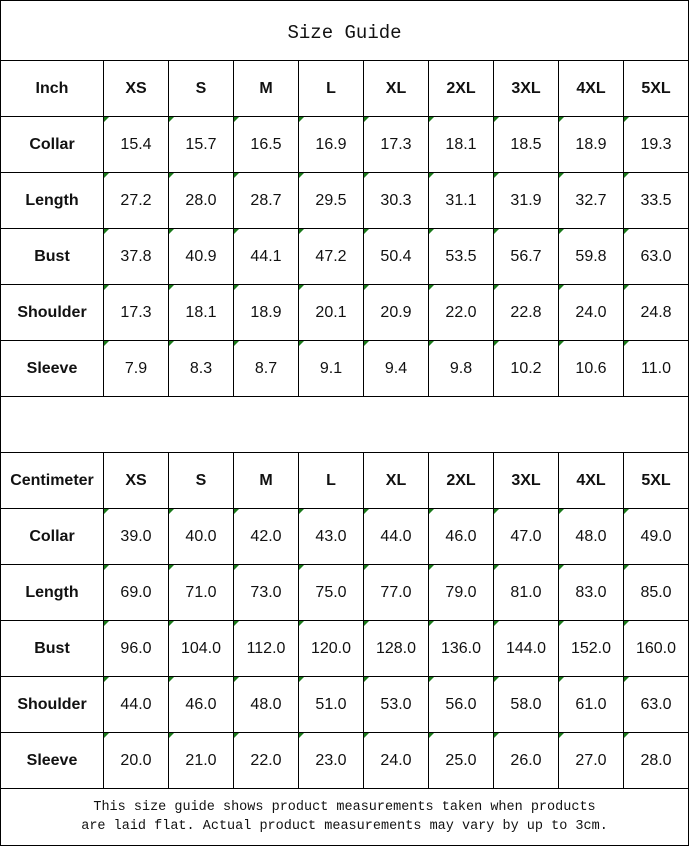 This screenshot has height=846, width=690. What do you see at coordinates (526, 256) in the screenshot?
I see `measurement-value: 56.7` at bounding box center [526, 256].